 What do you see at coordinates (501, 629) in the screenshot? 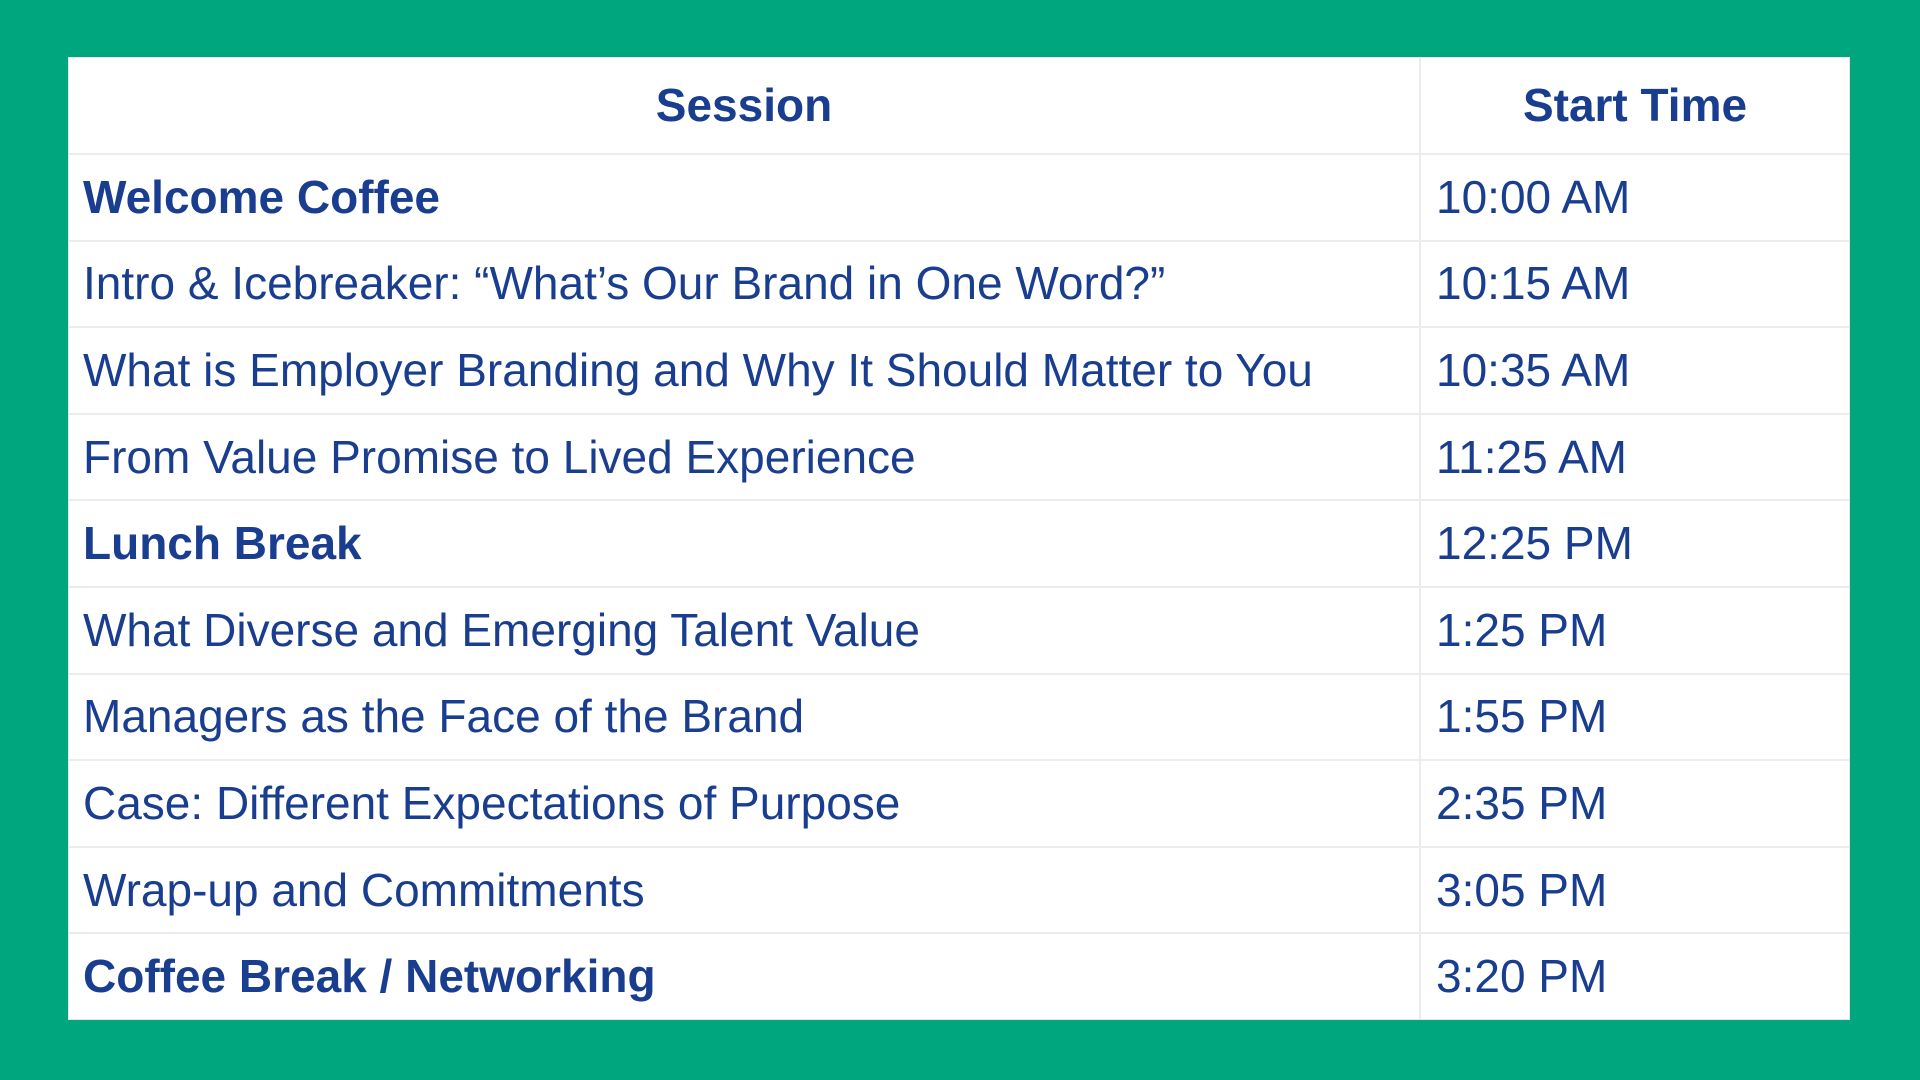
I see `session-cell: What Diverse and Emerging Talent Value` at bounding box center [501, 629].